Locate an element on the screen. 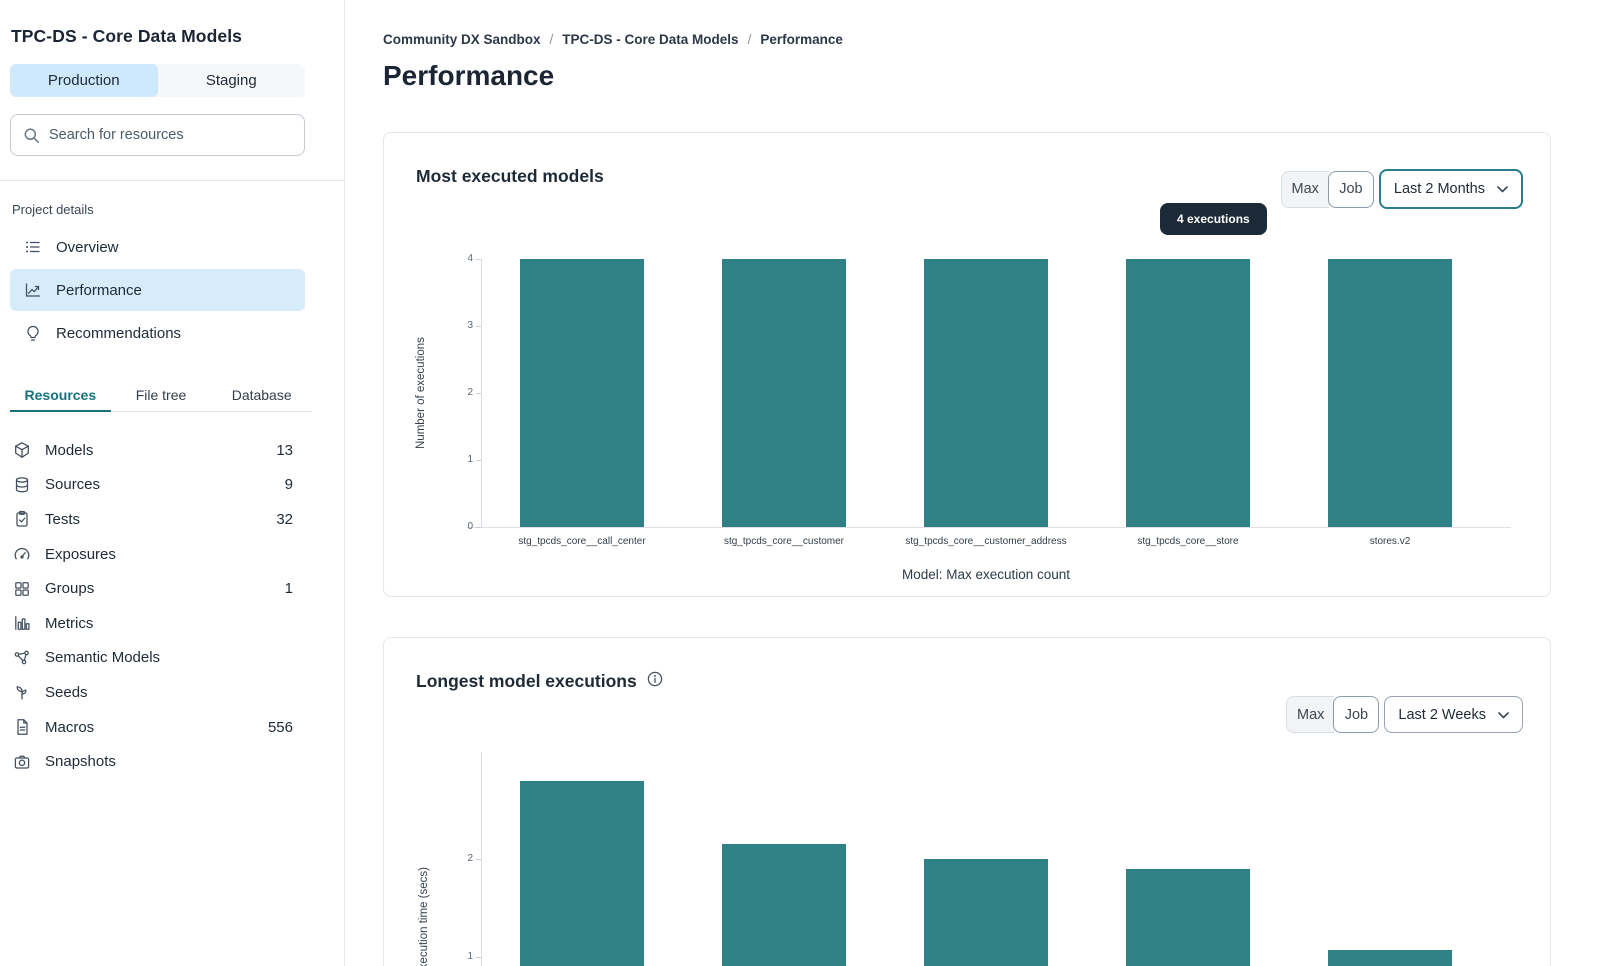 The height and width of the screenshot is (966, 1621). resource-row-semantic-models: Semantic Models is located at coordinates (157, 658).